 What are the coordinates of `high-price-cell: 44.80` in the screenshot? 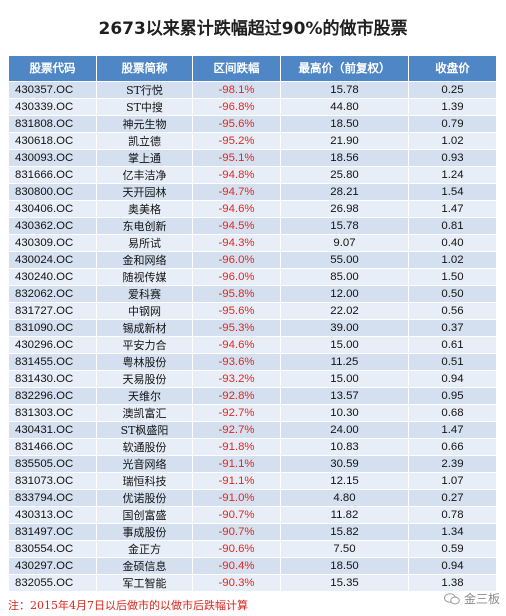 It's located at (344, 107).